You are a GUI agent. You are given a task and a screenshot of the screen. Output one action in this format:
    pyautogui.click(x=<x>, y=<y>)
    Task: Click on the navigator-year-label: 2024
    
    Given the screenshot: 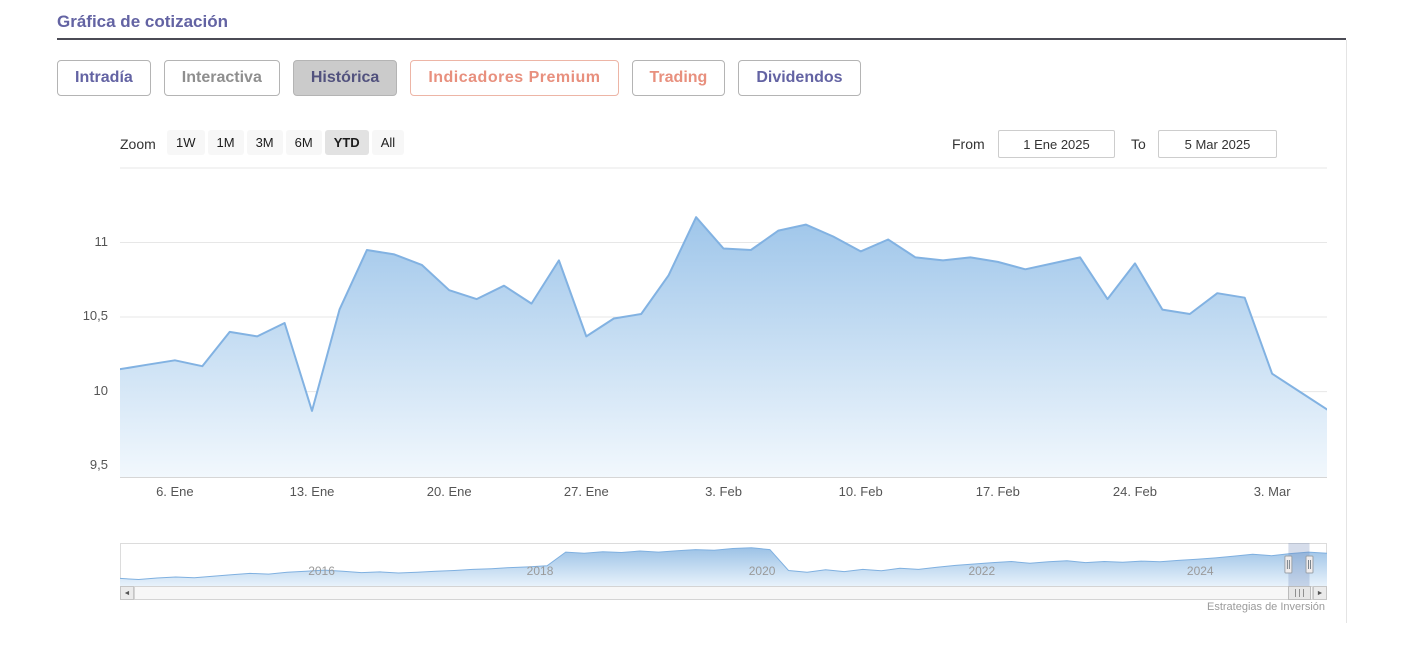 What is the action you would take?
    pyautogui.click(x=1200, y=571)
    